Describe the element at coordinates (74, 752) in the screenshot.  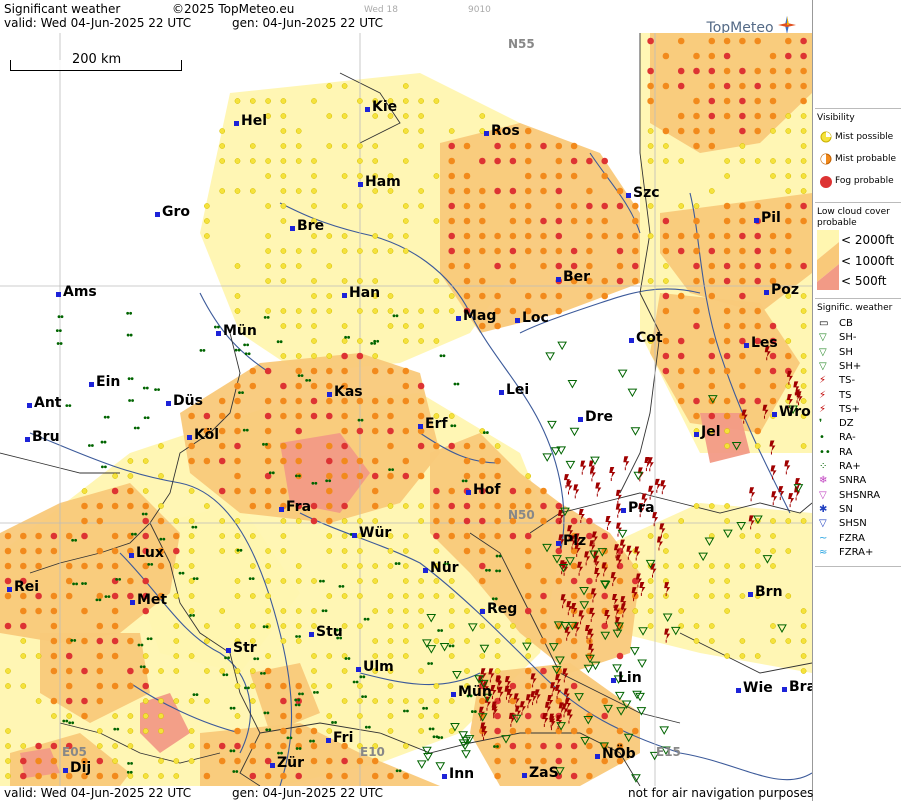
I see `grid-label-e05: E05` at that location.